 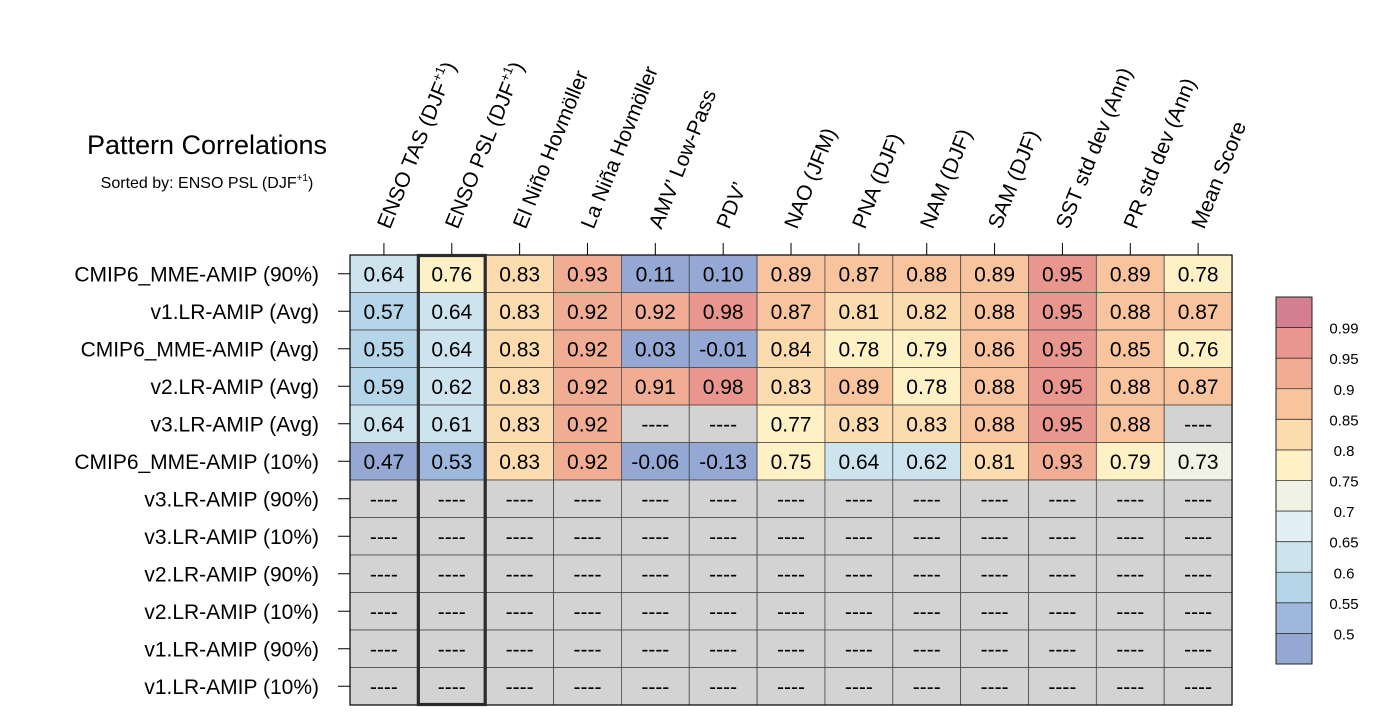 I want to click on colorbar-tick-label: 0.9, so click(x=1344, y=390).